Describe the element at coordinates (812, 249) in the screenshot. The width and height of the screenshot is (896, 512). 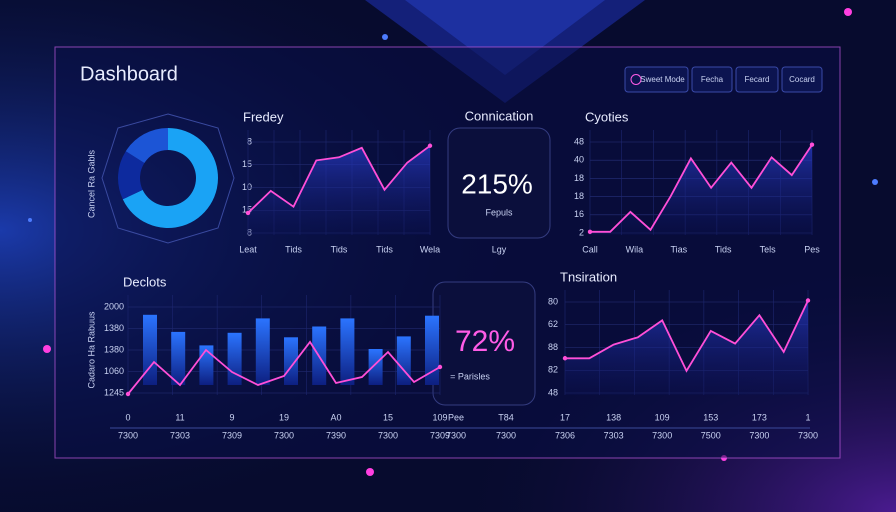
I see `x-tick-label: Pes` at that location.